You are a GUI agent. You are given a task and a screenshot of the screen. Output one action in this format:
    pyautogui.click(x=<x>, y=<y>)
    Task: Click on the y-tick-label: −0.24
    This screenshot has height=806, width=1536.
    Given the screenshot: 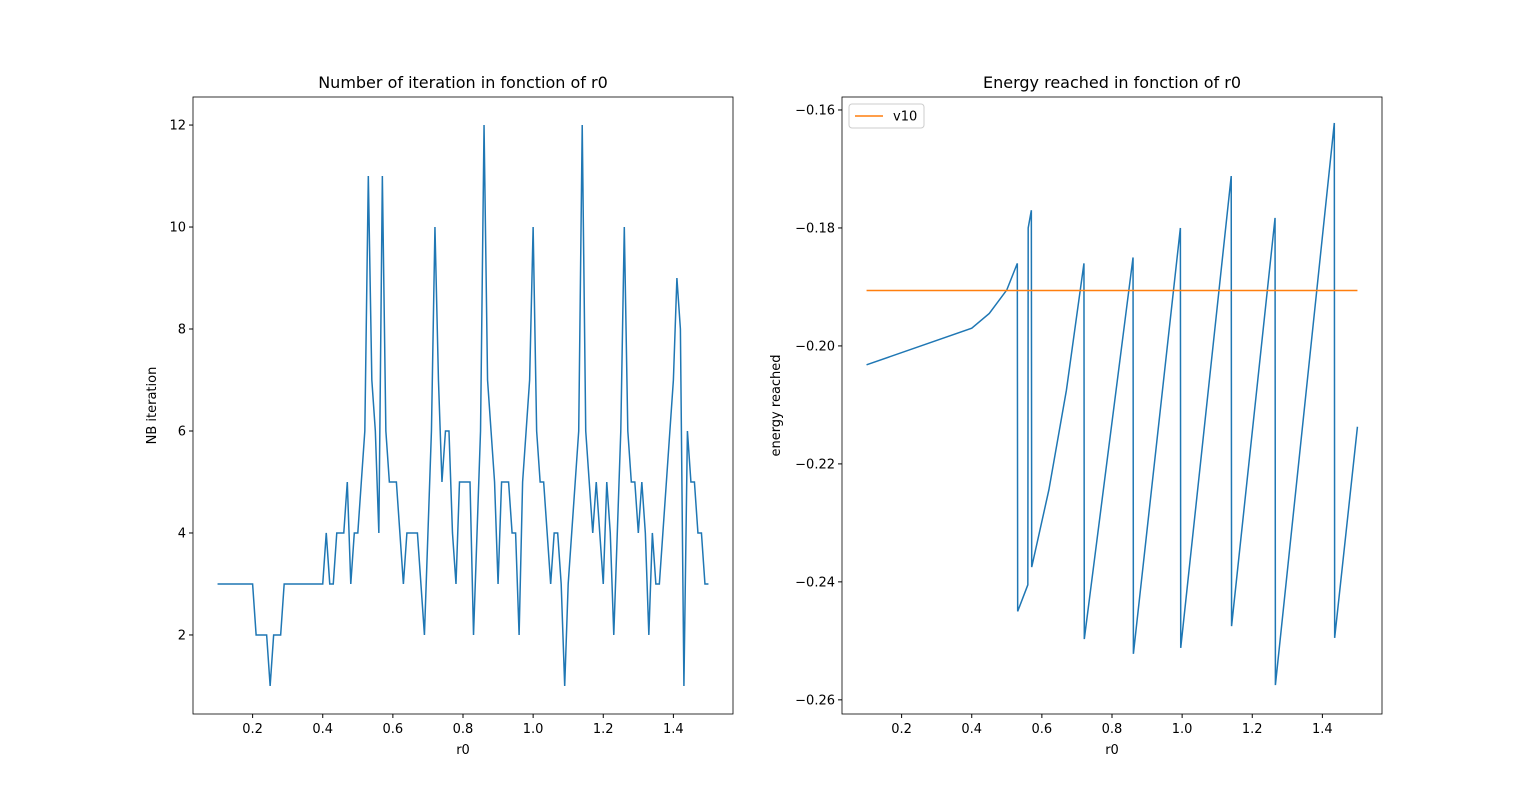 What is the action you would take?
    pyautogui.click(x=815, y=582)
    